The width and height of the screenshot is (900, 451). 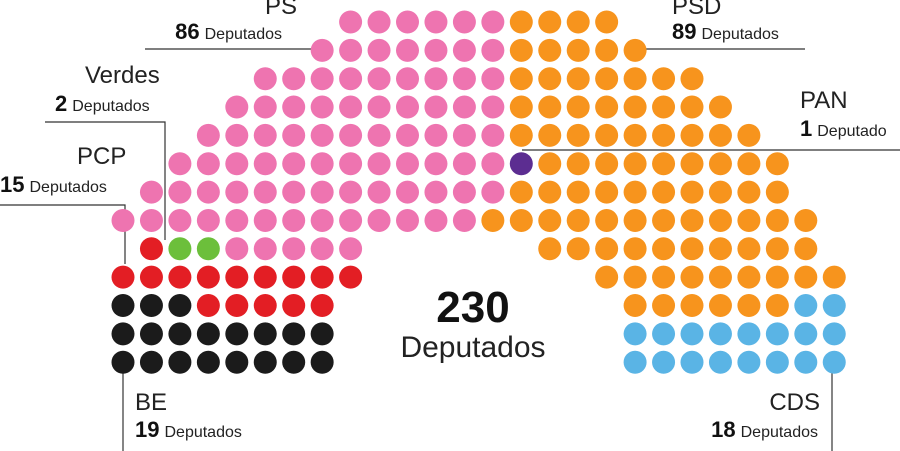 I want to click on leader-line, so click(x=63, y=234).